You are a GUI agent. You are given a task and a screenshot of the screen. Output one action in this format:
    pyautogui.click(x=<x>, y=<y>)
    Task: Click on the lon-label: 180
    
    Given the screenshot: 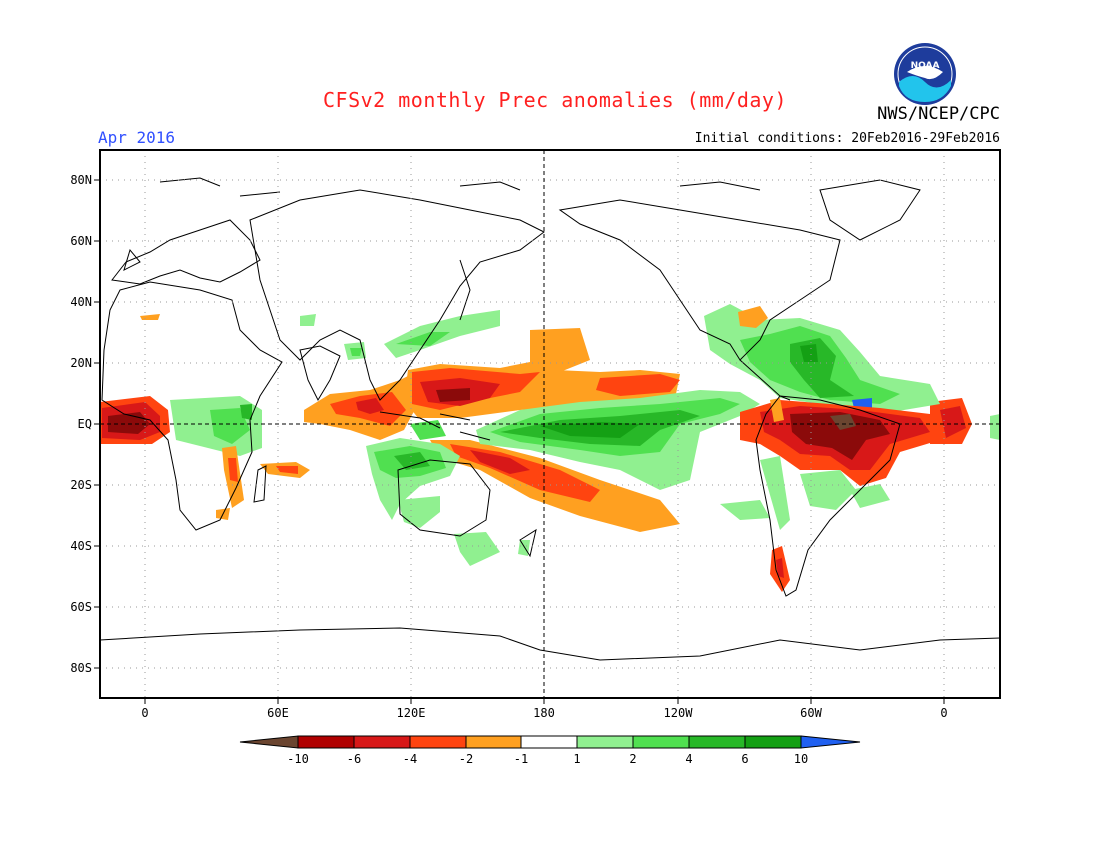 What is the action you would take?
    pyautogui.click(x=544, y=713)
    